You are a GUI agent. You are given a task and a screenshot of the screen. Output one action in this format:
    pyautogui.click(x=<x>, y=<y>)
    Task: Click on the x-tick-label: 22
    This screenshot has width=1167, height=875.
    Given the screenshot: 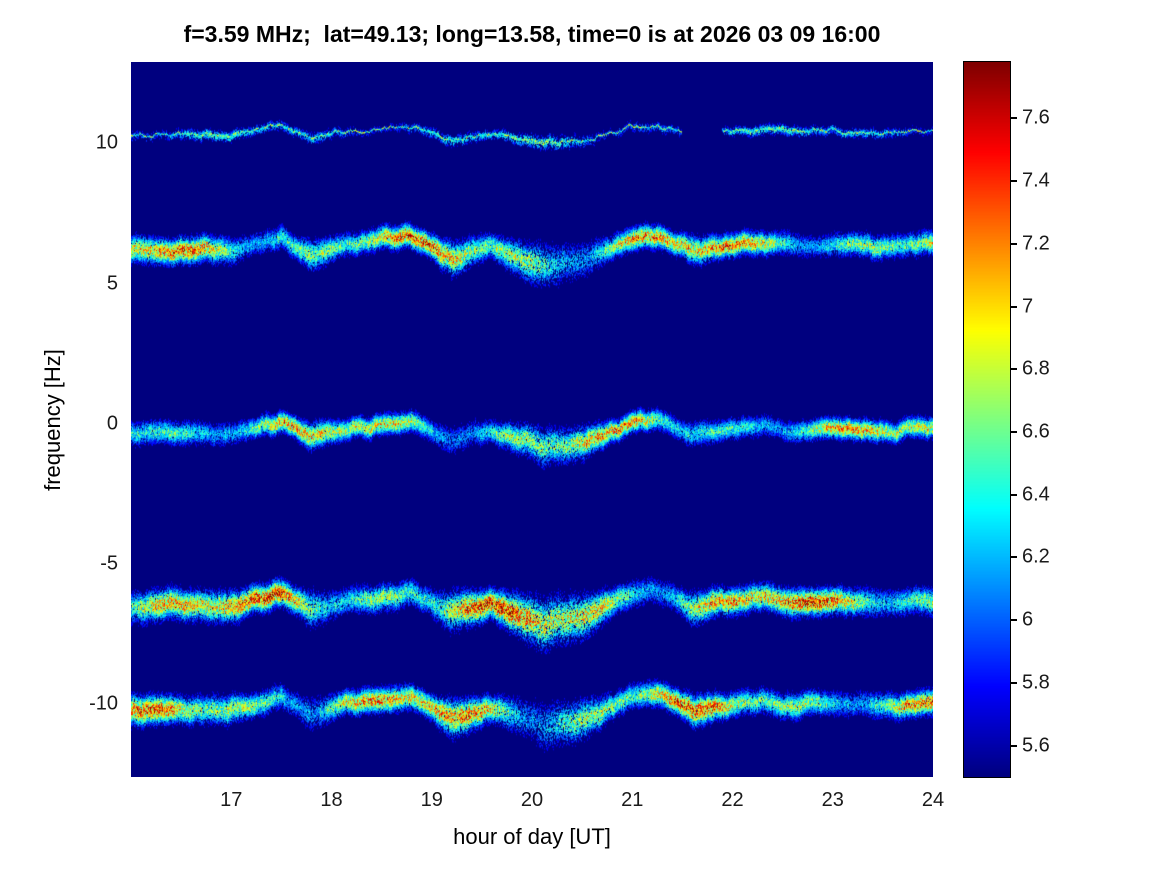 What is the action you would take?
    pyautogui.click(x=732, y=800)
    